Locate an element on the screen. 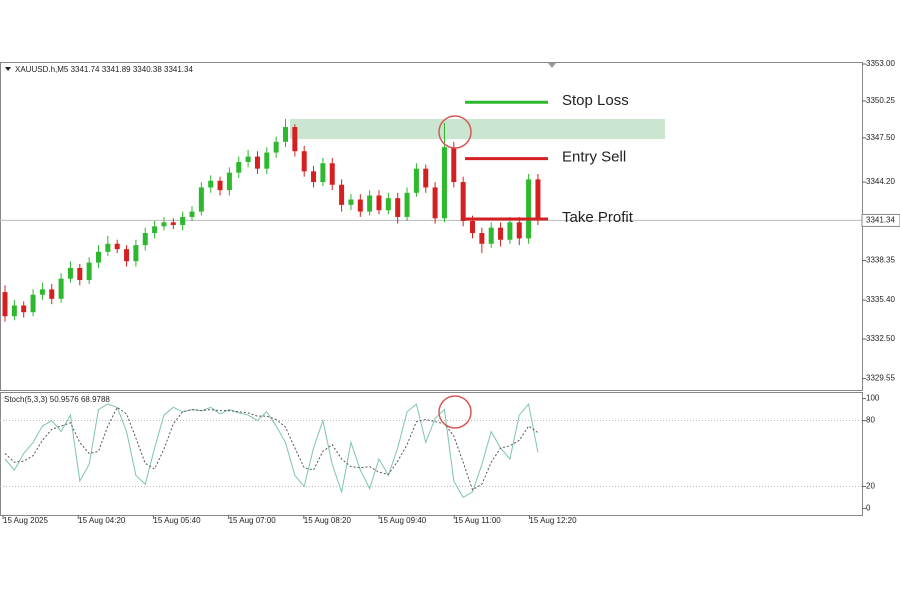 This screenshot has height=605, width=900. trade-level-label: Entry Sell is located at coordinates (594, 157).